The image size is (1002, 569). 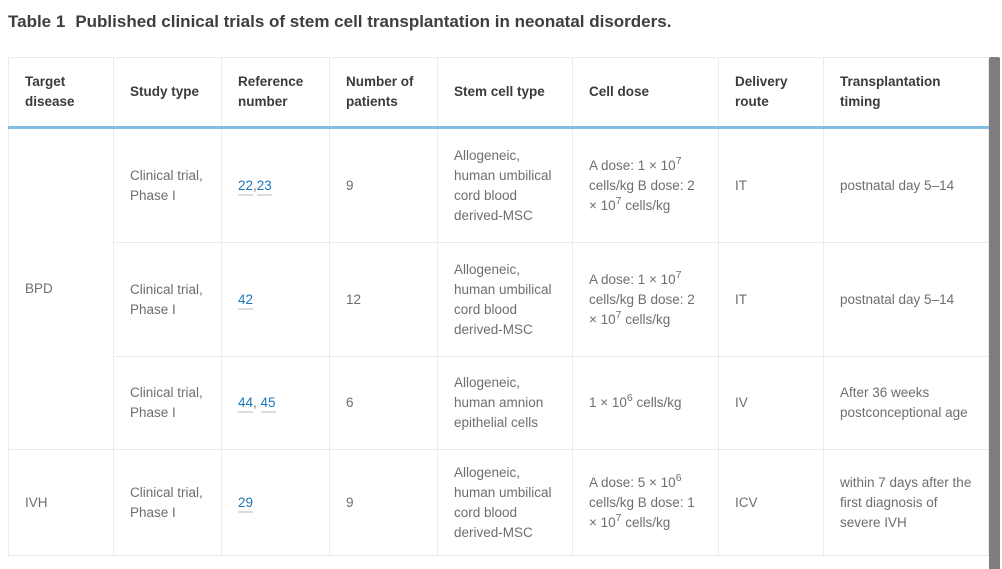 I want to click on delivery-route-cell: IV, so click(x=771, y=403).